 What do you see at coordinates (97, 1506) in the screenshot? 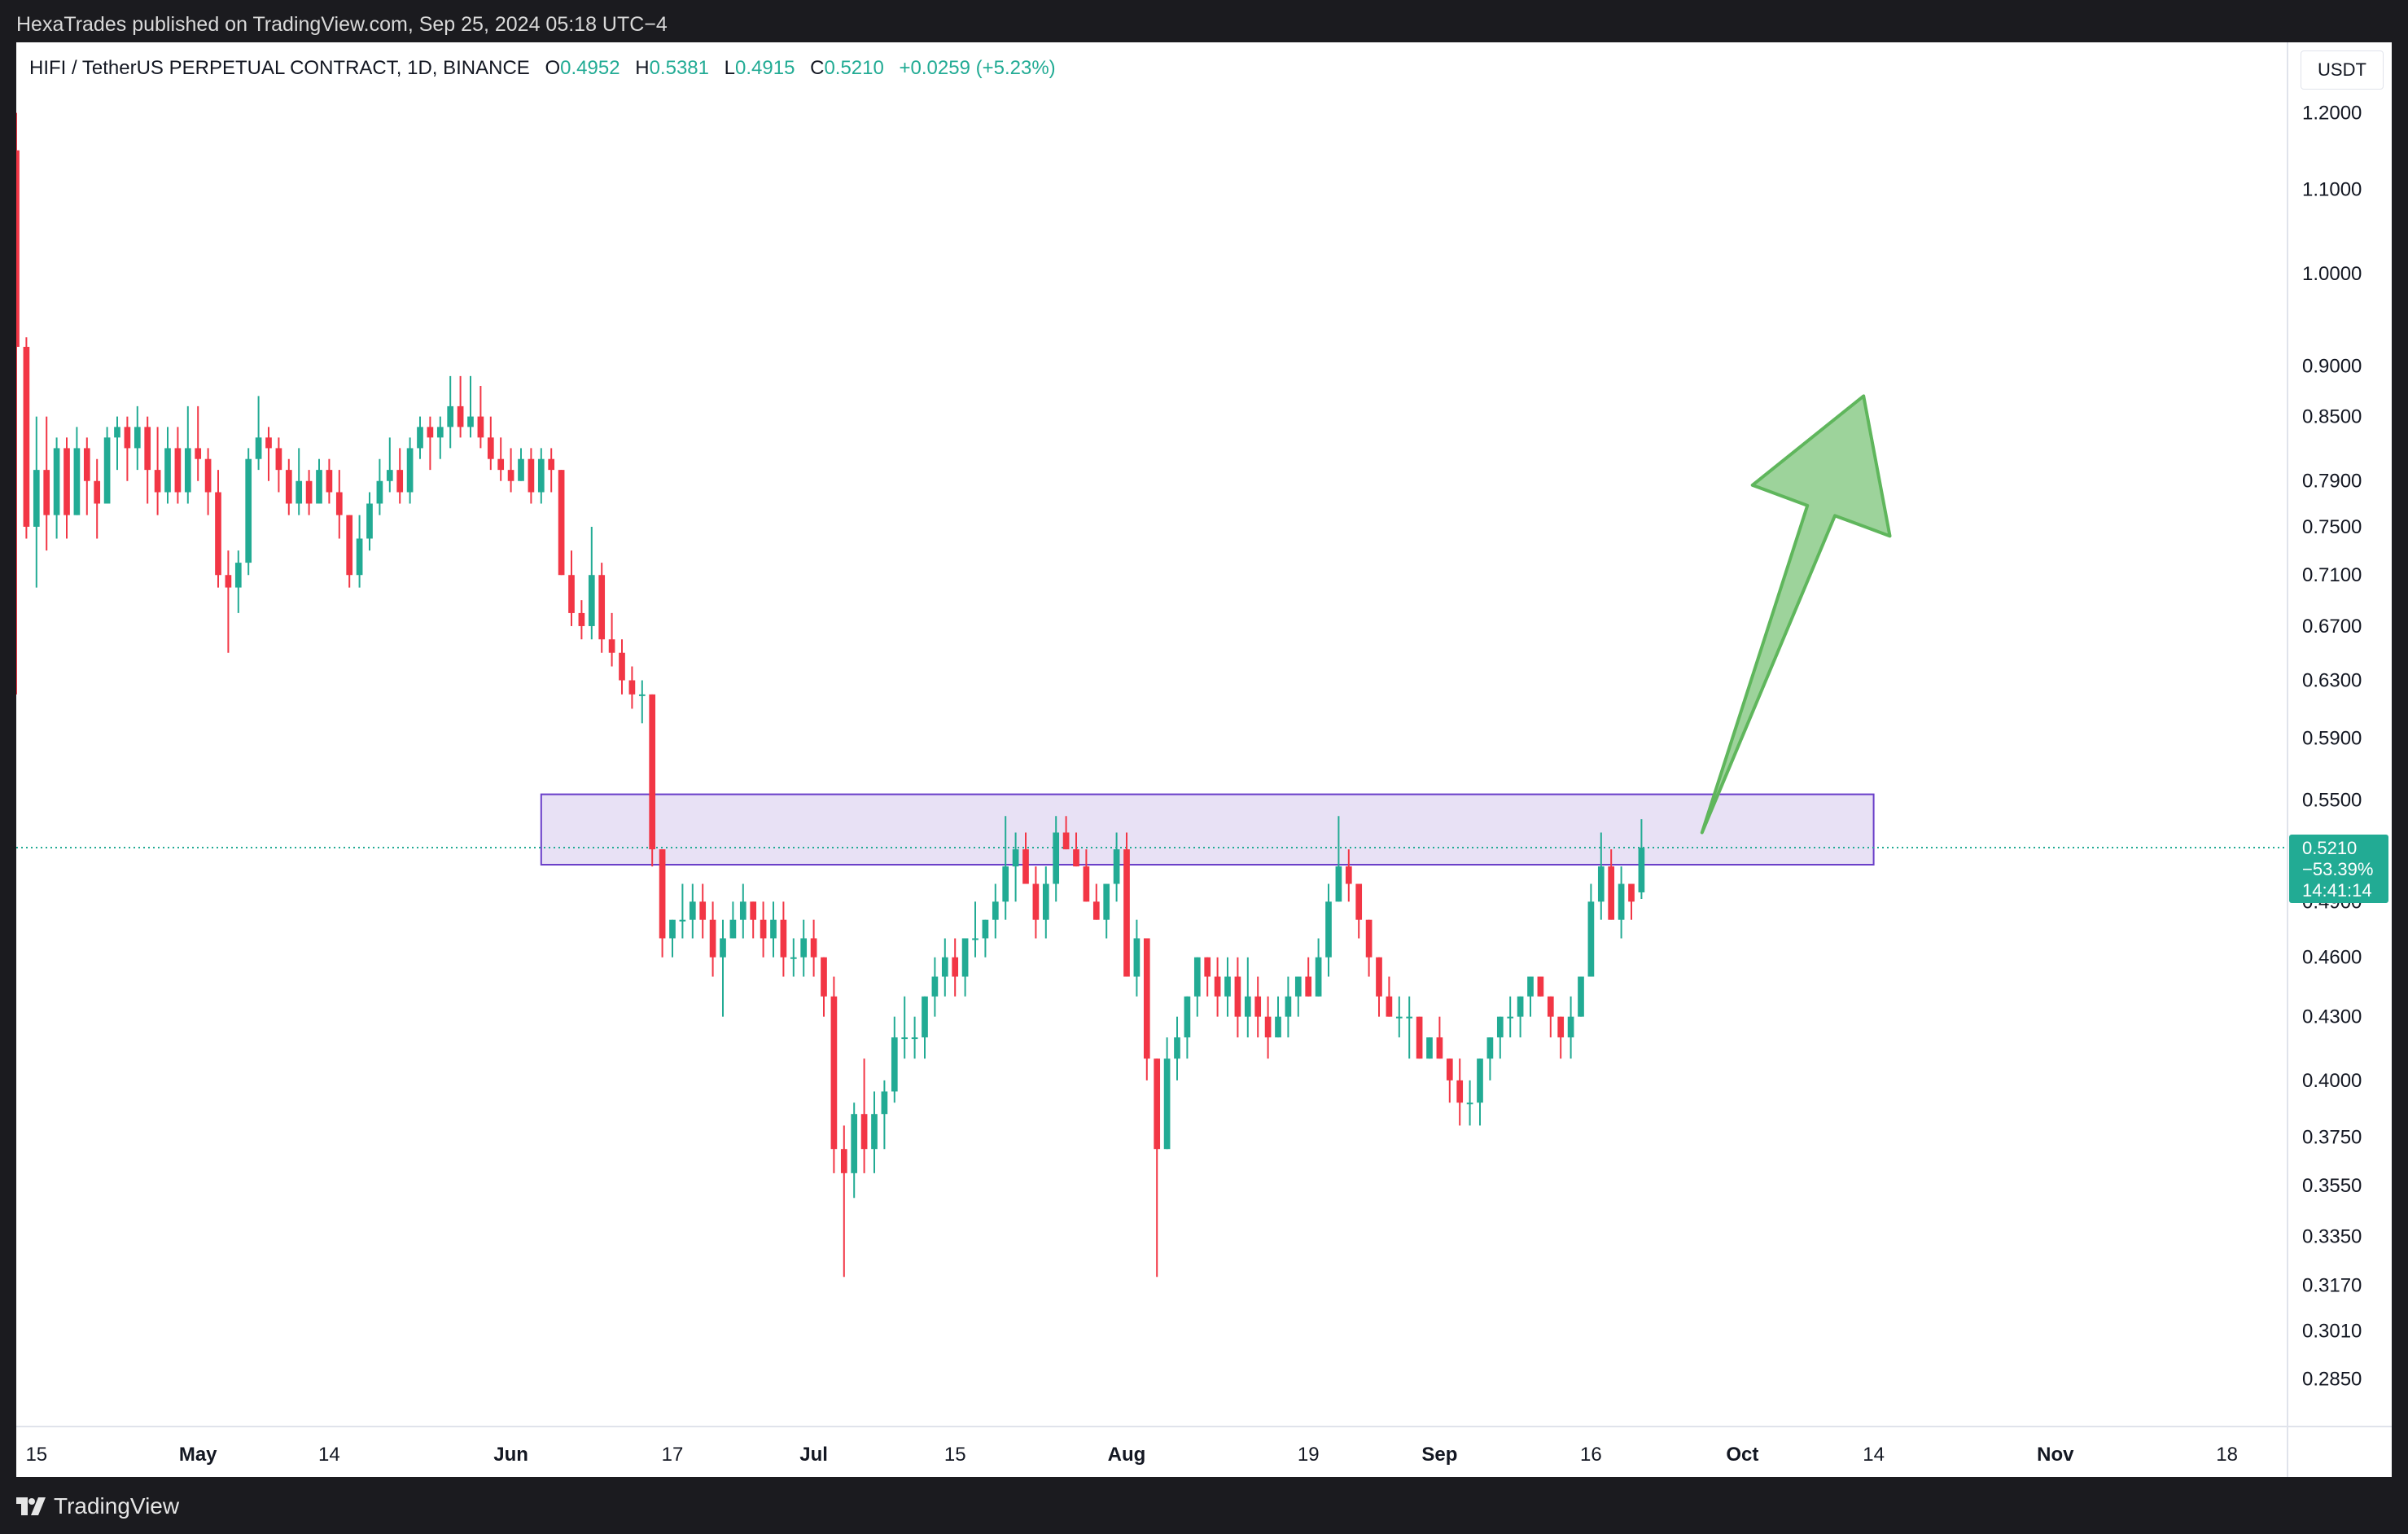
I see `tradingview-logo: TradingView` at bounding box center [97, 1506].